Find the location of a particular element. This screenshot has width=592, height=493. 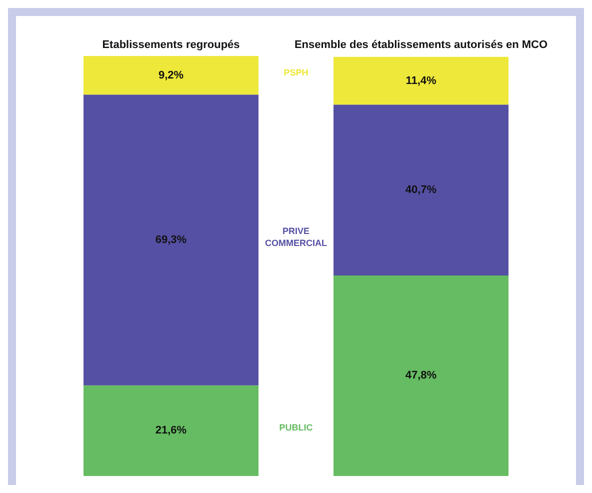

data-label: 11,4% is located at coordinates (421, 80).